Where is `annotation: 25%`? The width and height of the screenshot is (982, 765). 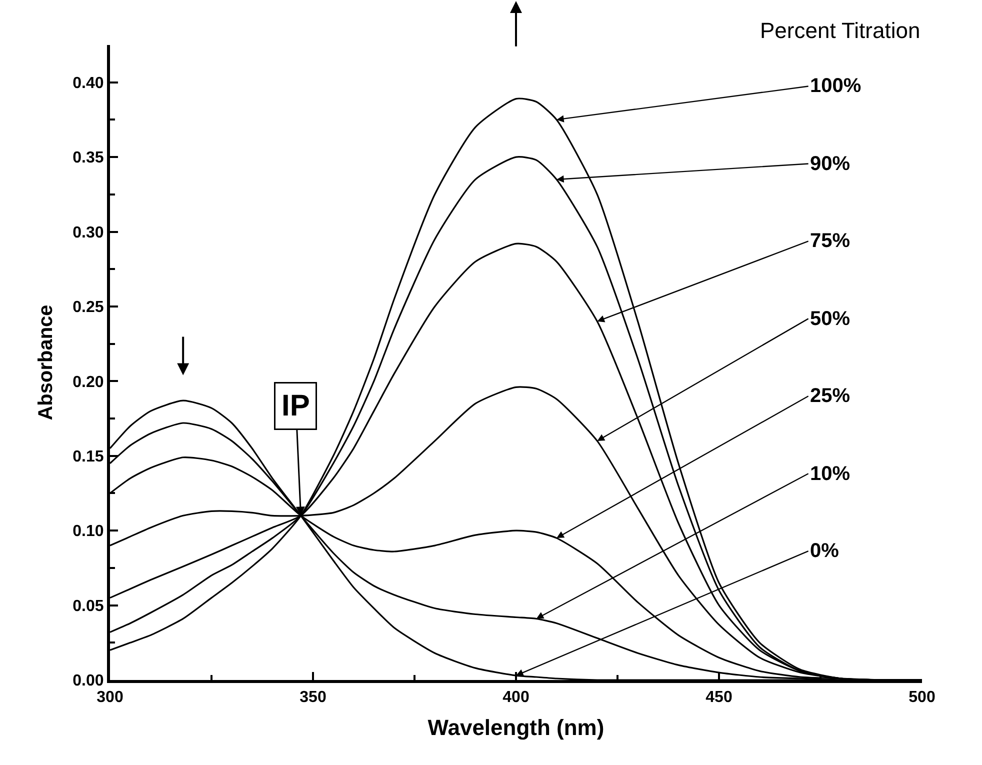
annotation: 25% is located at coordinates (830, 396).